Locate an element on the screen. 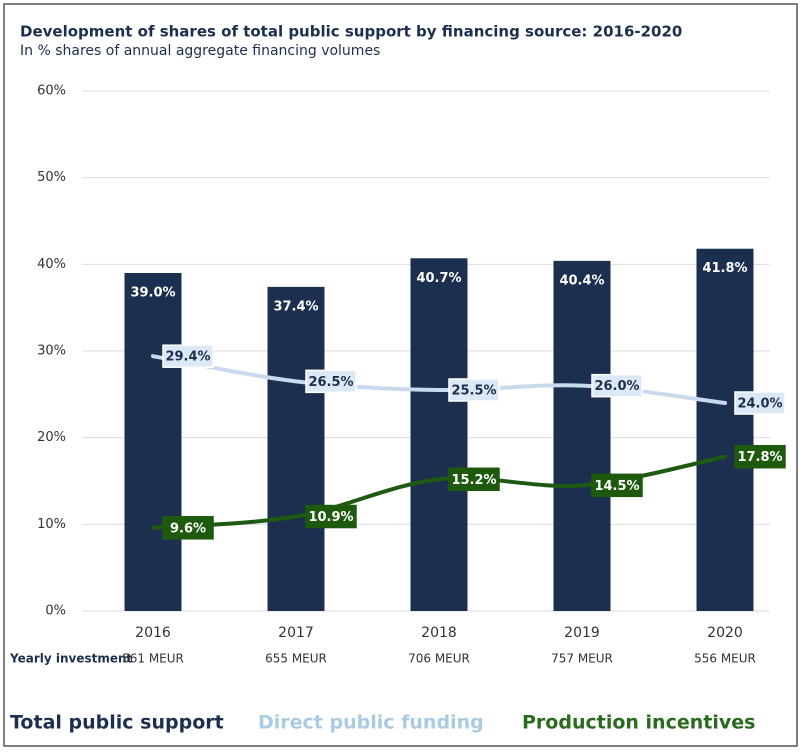 The image size is (803, 752). investment-value: 655 MEUR is located at coordinates (296, 659).